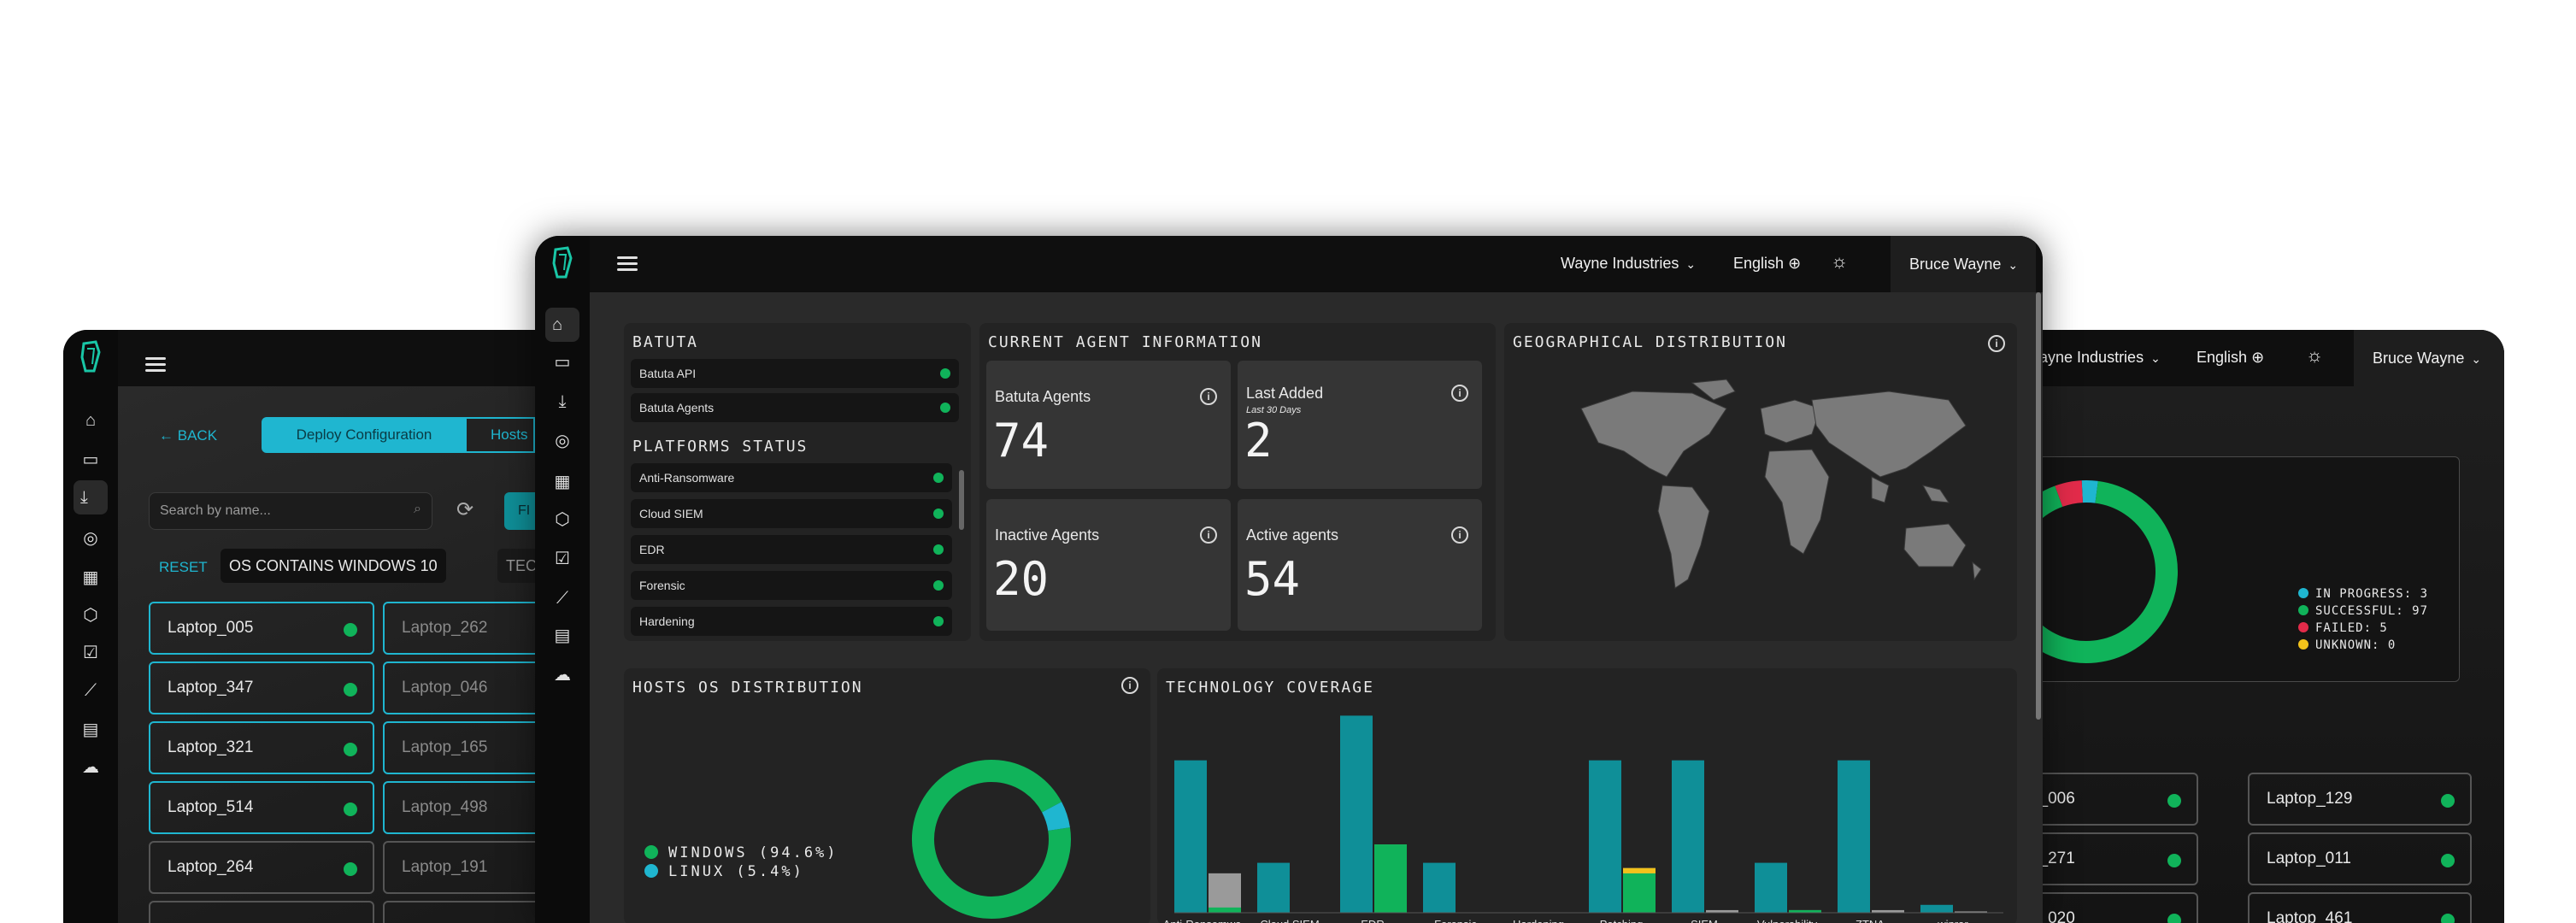 The width and height of the screenshot is (2576, 923). Describe the element at coordinates (261, 912) in the screenshot. I see `host-card` at that location.